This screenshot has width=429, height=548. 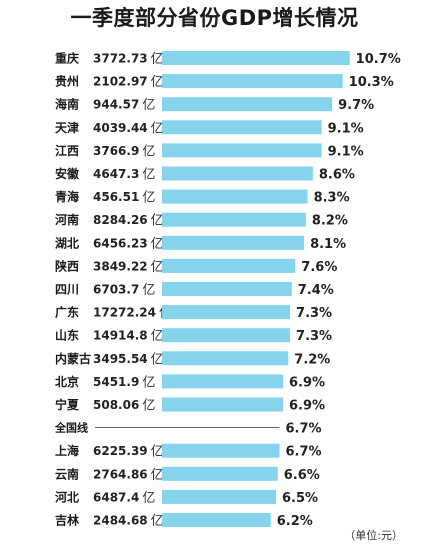 What do you see at coordinates (116, 151) in the screenshot?
I see `gdp-value: 3766.9` at bounding box center [116, 151].